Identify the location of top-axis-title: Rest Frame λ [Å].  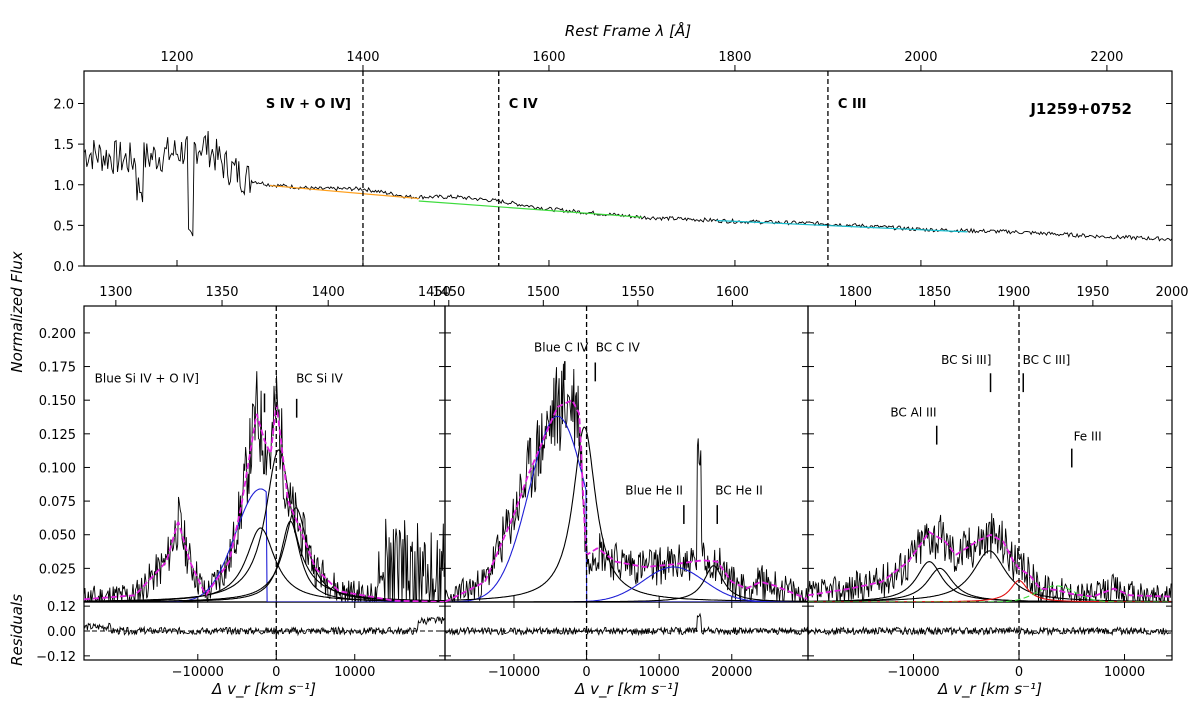
(628, 30).